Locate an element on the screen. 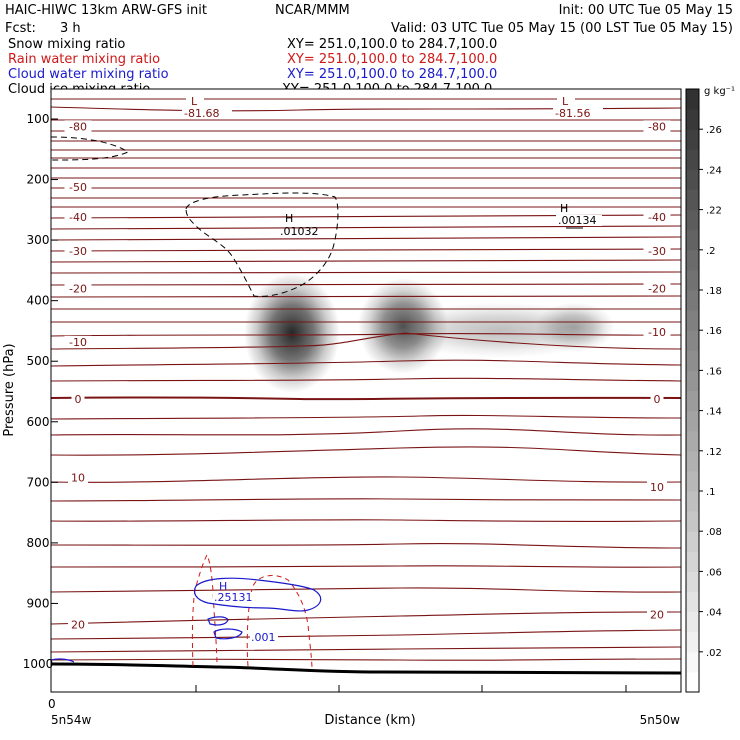 This screenshot has height=740, width=740. init-time: Init: 00 UTC Tue 05 May 15 is located at coordinates (646, 10).